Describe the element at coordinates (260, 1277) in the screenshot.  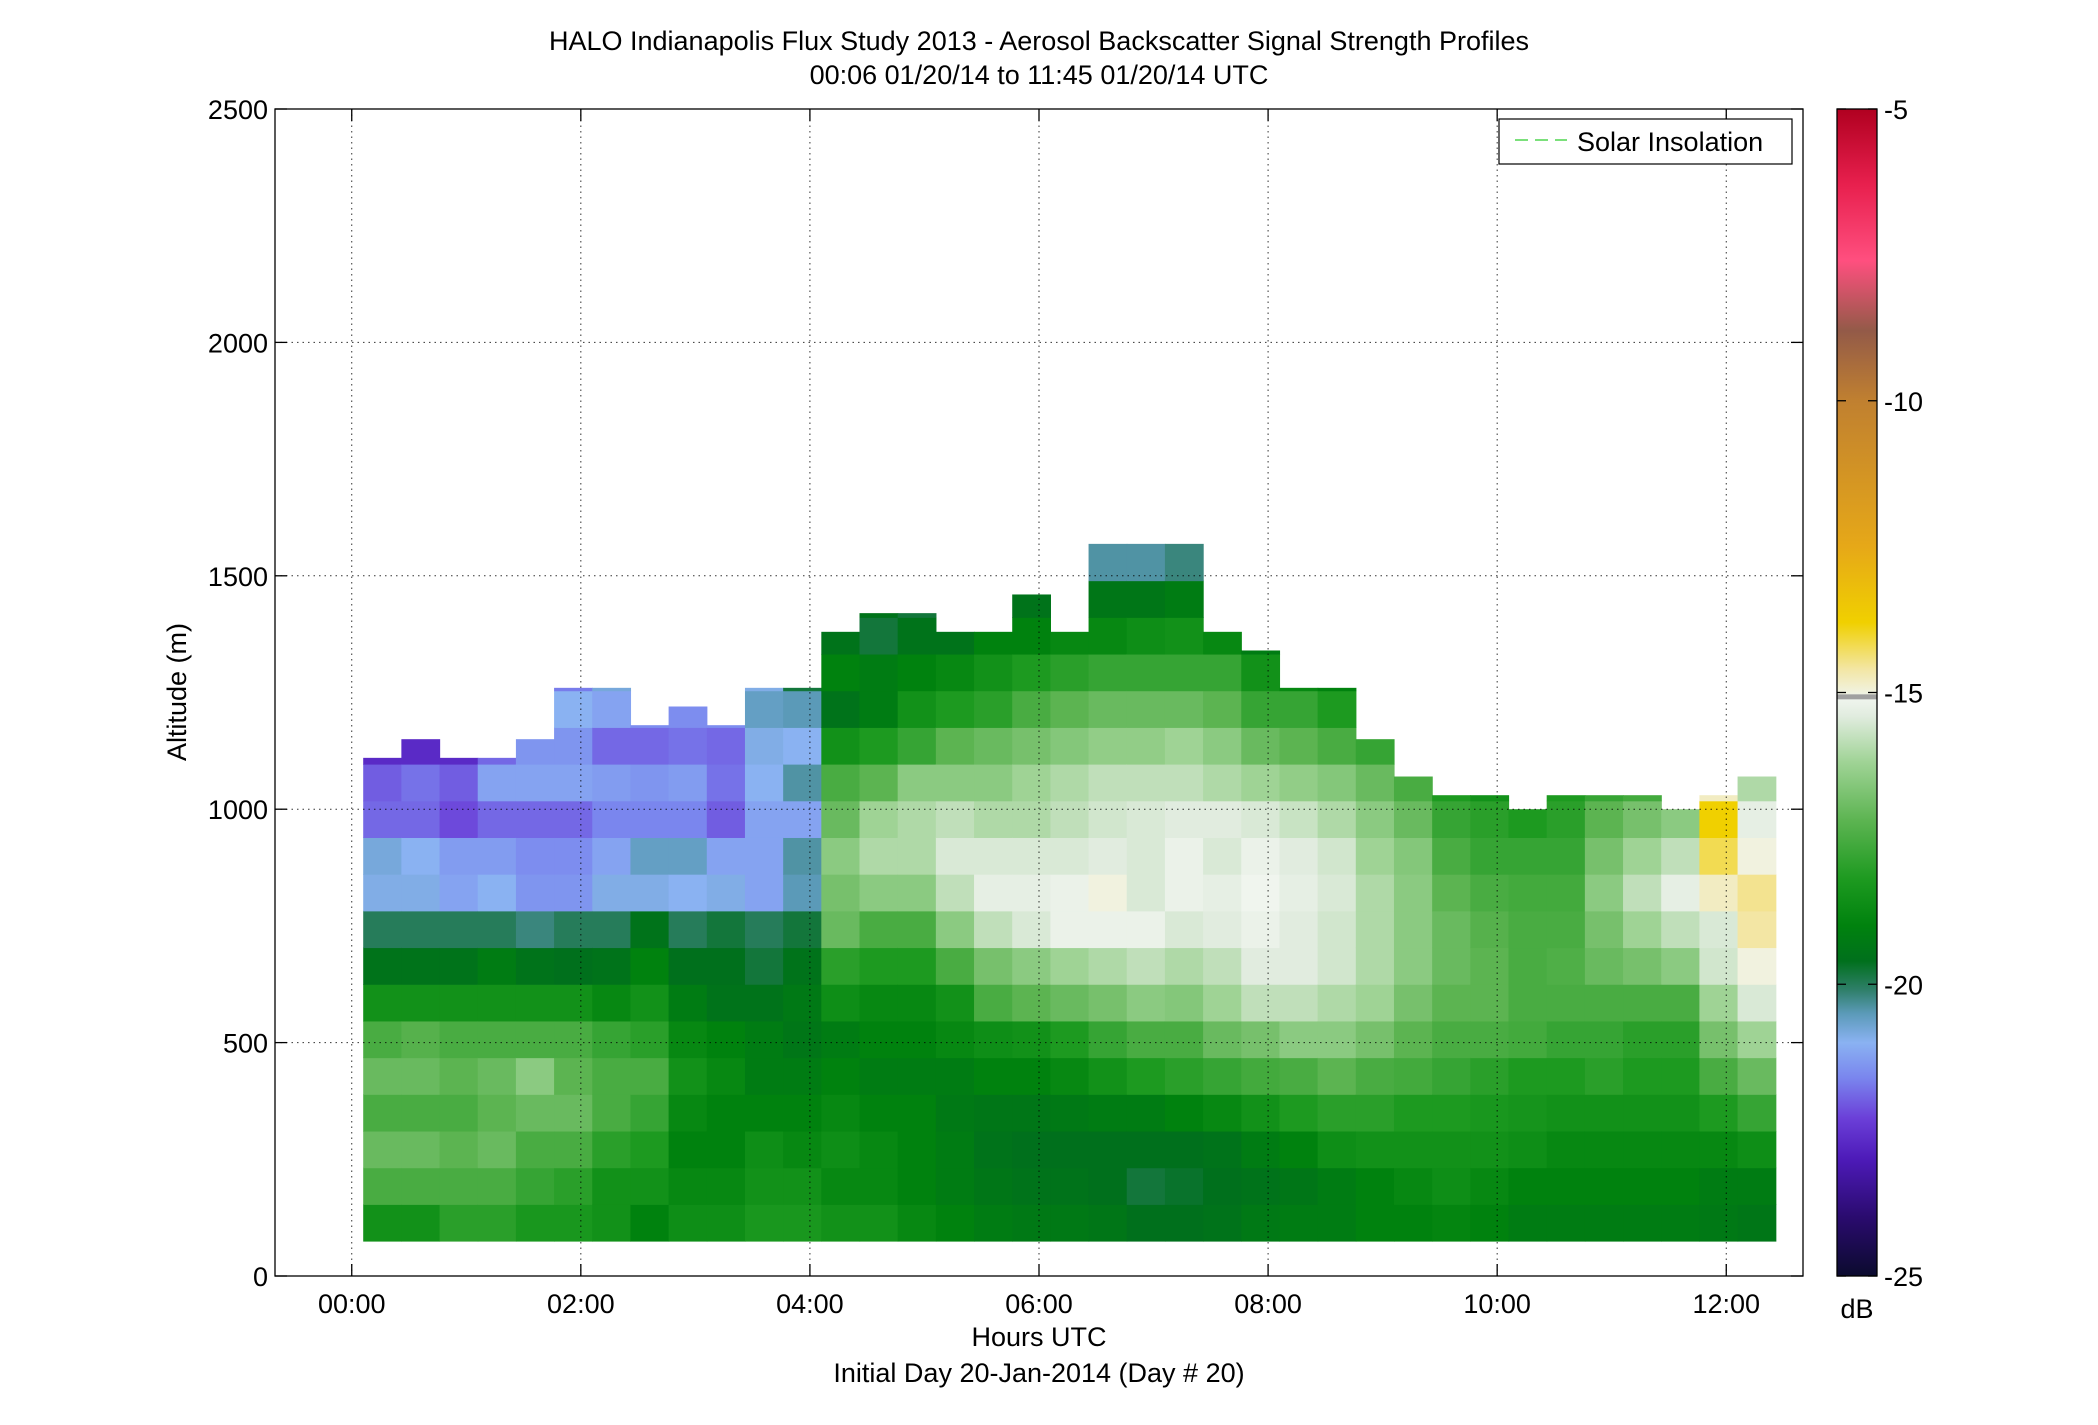
I see `y-tick-label: 0` at that location.